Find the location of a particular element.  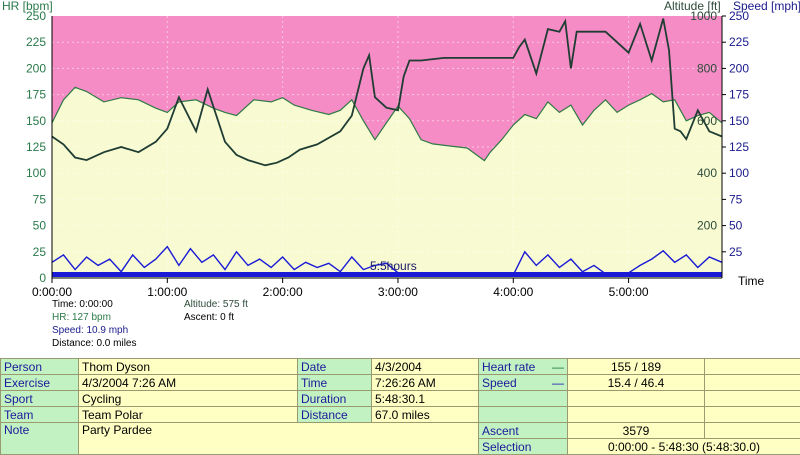

team-value: Team Polar is located at coordinates (188, 415).